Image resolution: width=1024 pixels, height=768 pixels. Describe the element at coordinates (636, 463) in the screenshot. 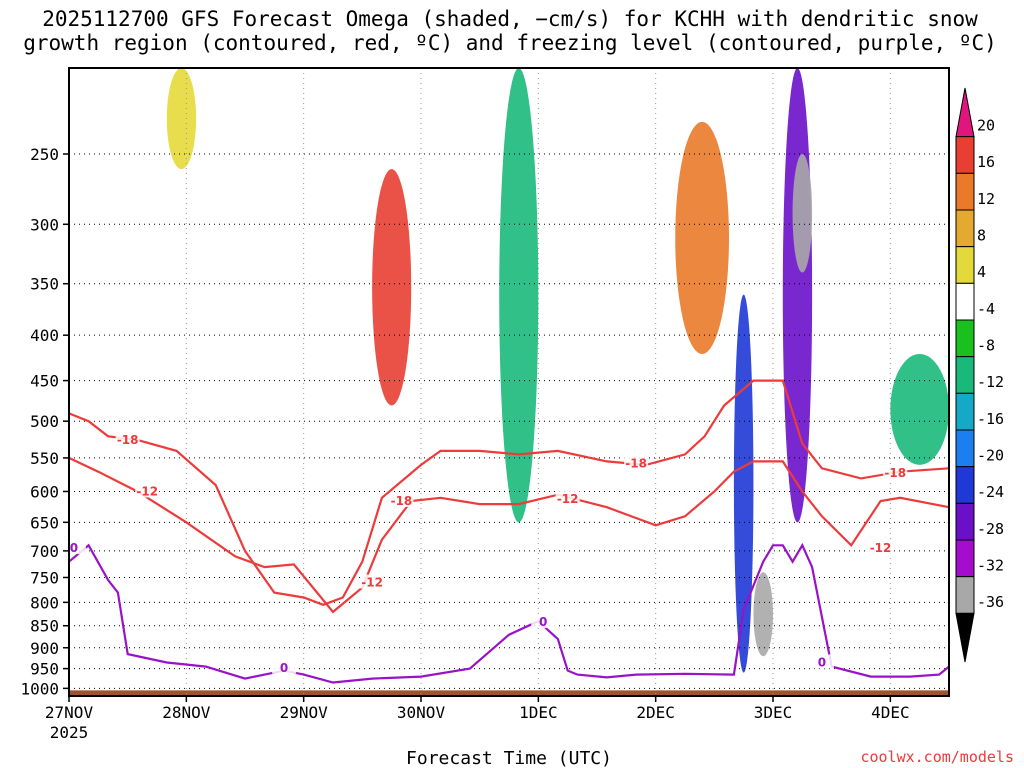

I see `contour-label-minus18-c: -18` at that location.